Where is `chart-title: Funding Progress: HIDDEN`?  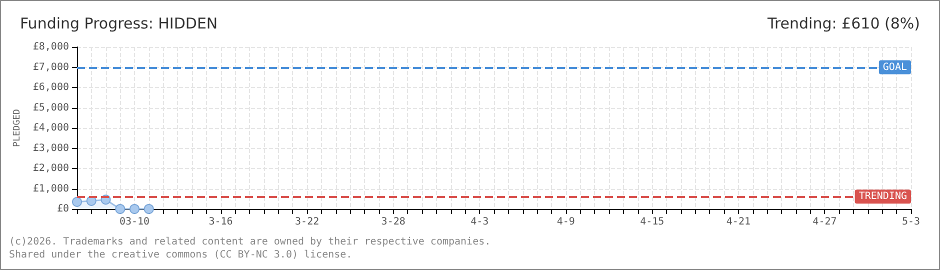 chart-title: Funding Progress: HIDDEN is located at coordinates (119, 23).